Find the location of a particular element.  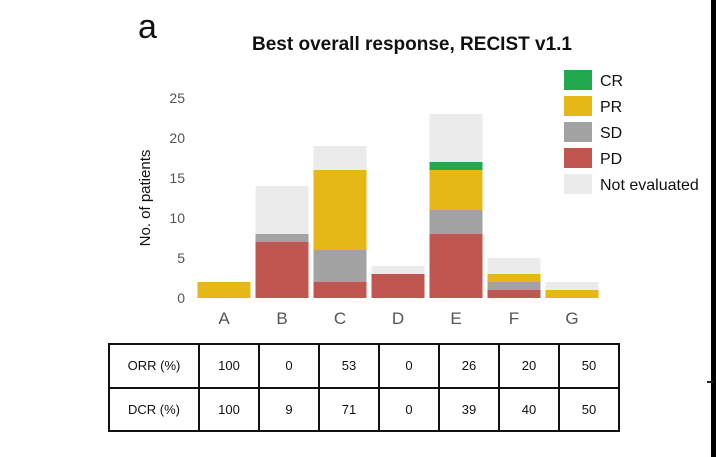

legend-label: Not evaluated is located at coordinates (649, 185).